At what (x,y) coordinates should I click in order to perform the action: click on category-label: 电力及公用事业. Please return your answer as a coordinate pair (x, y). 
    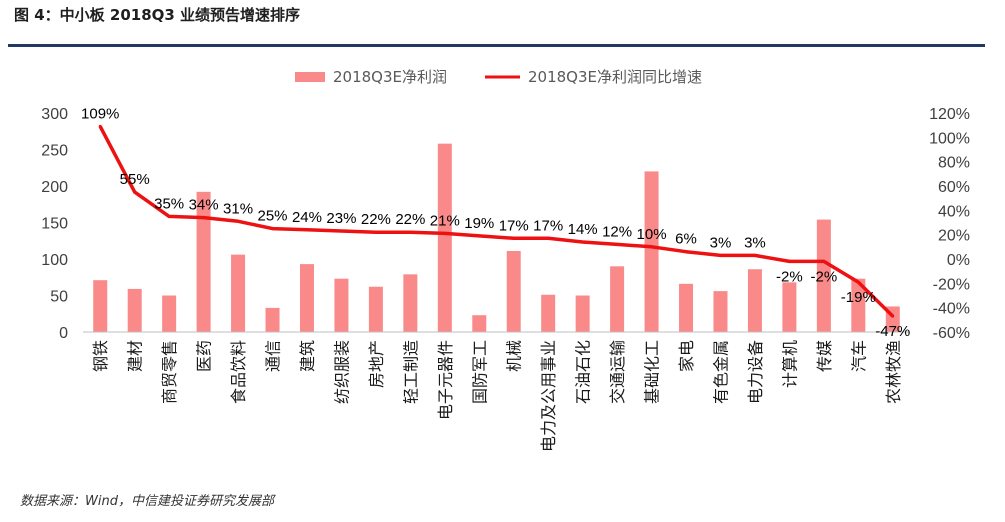
    Looking at the image, I should click on (548, 396).